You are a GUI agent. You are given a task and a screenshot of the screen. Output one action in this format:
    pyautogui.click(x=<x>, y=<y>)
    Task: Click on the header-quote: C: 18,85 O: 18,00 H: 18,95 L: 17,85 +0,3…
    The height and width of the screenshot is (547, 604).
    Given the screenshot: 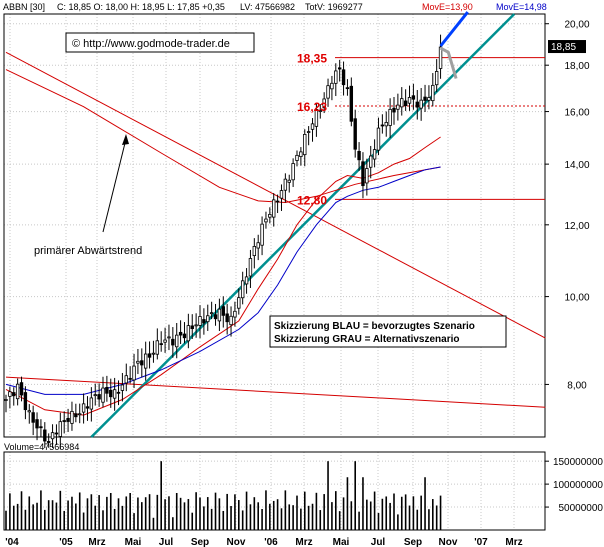 What is the action you would take?
    pyautogui.click(x=141, y=7)
    